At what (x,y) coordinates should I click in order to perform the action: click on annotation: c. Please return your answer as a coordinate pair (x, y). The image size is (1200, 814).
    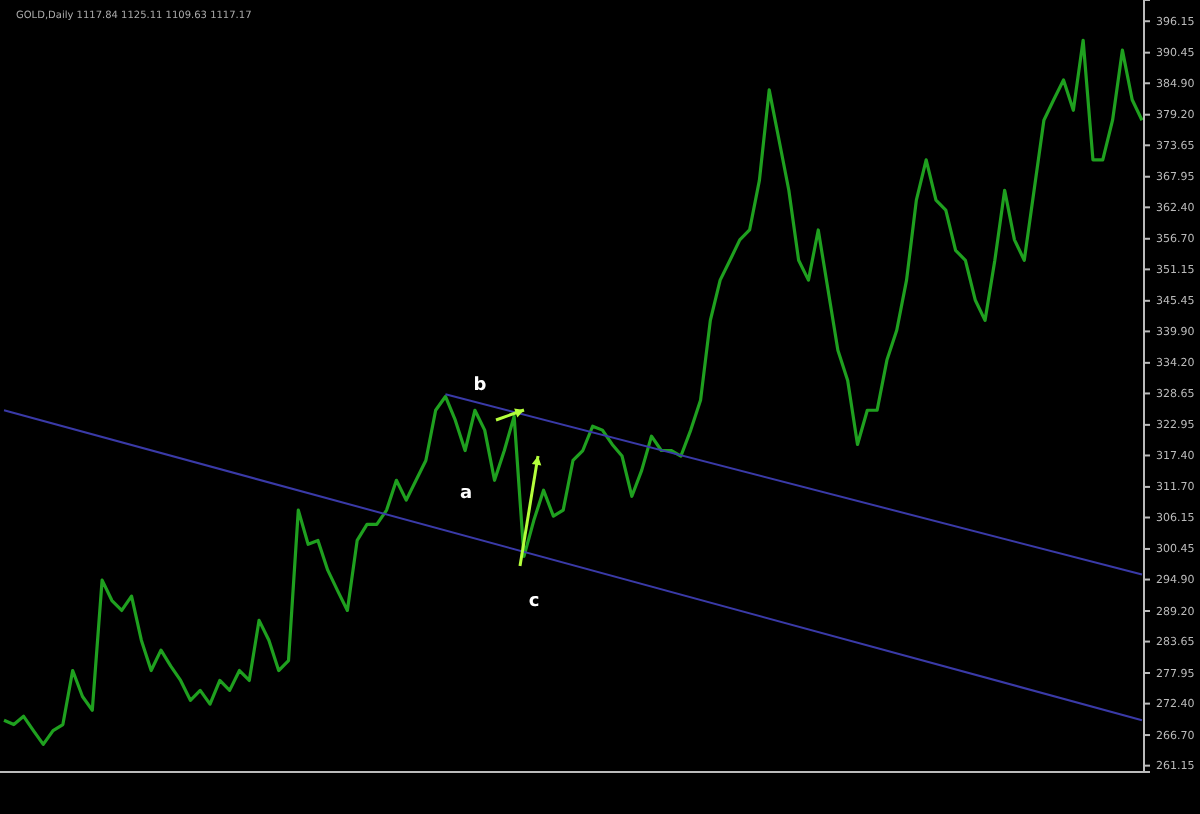
    Looking at the image, I should click on (534, 602).